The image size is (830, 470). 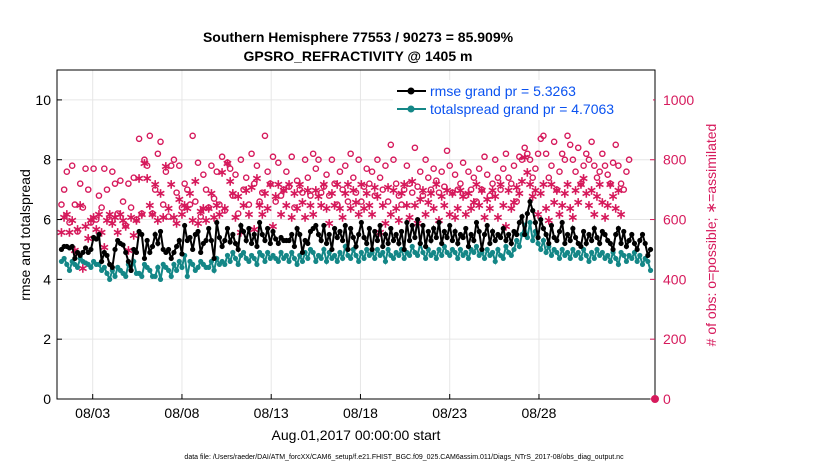 What do you see at coordinates (47, 160) in the screenshot?
I see `y-tick-label-left: 8` at bounding box center [47, 160].